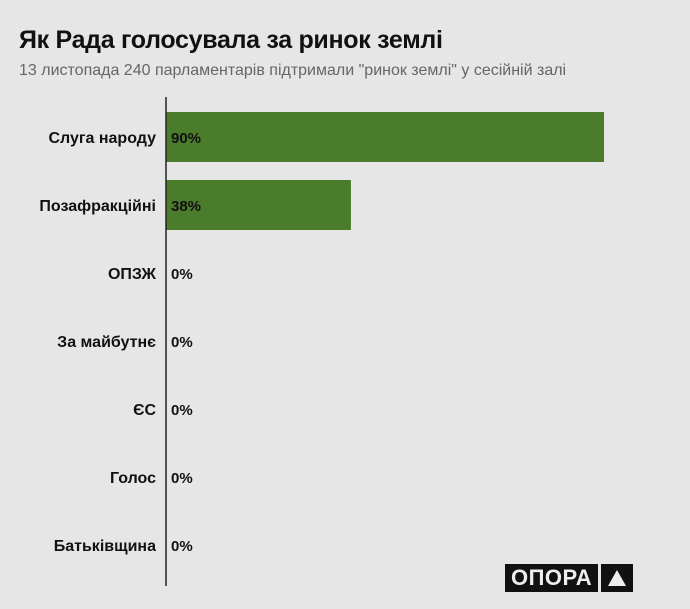  I want to click on opora-logo: ОПОРА, so click(569, 578).